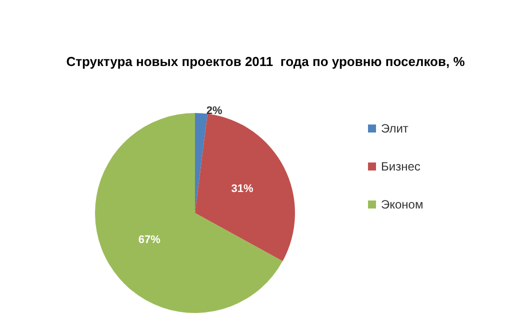 This screenshot has height=333, width=531. I want to click on legend-label: Эконом, so click(402, 205).